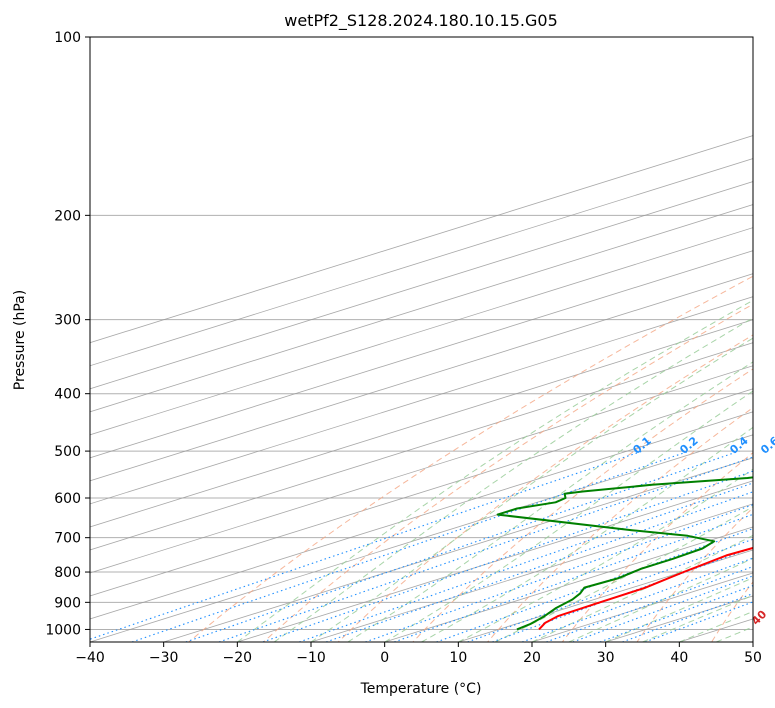 This screenshot has height=708, width=775. Describe the element at coordinates (679, 658) in the screenshot. I see `x-tick-label: 40` at that location.